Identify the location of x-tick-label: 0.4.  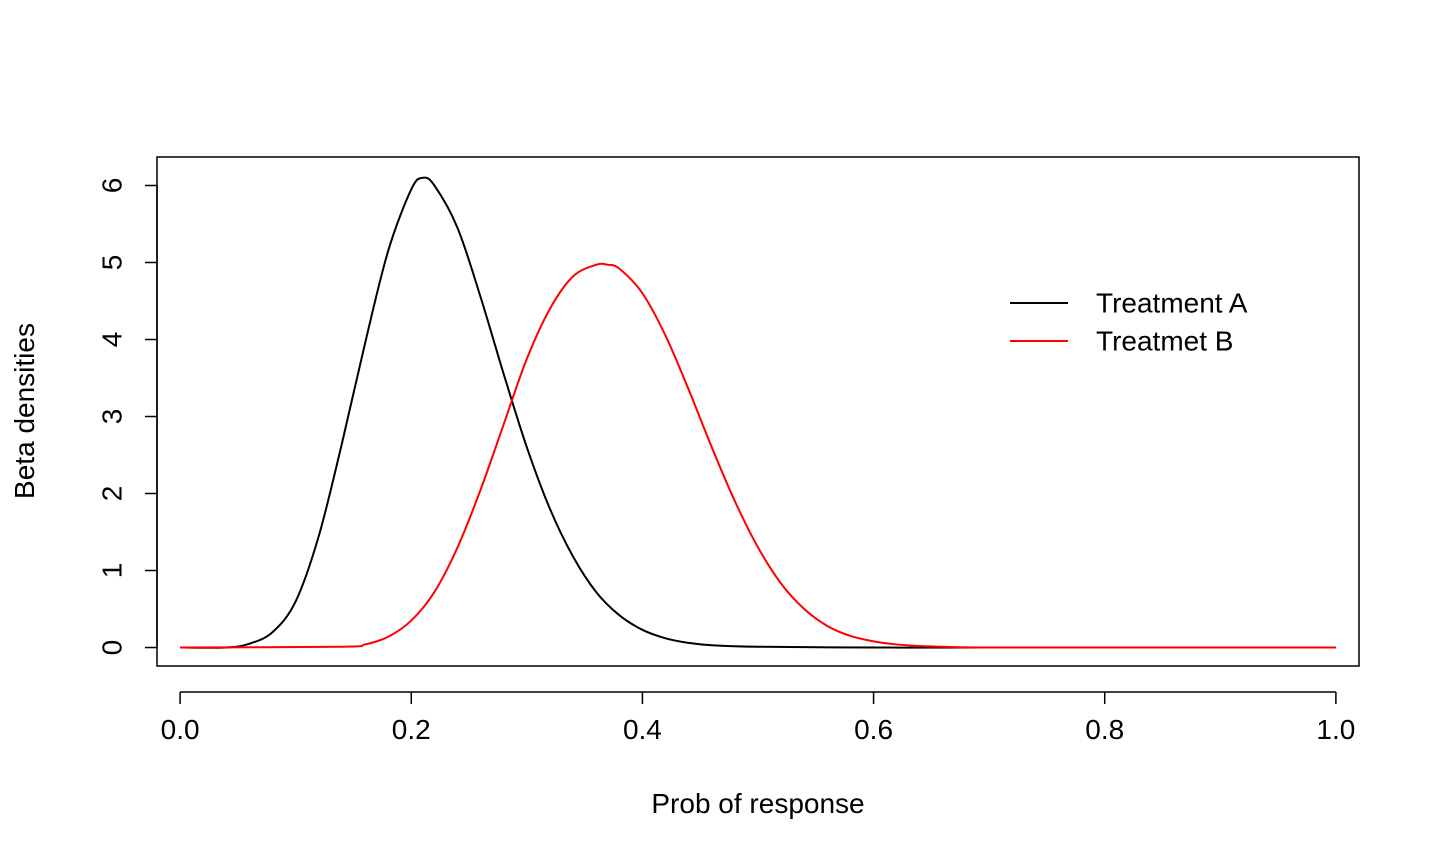
(642, 729).